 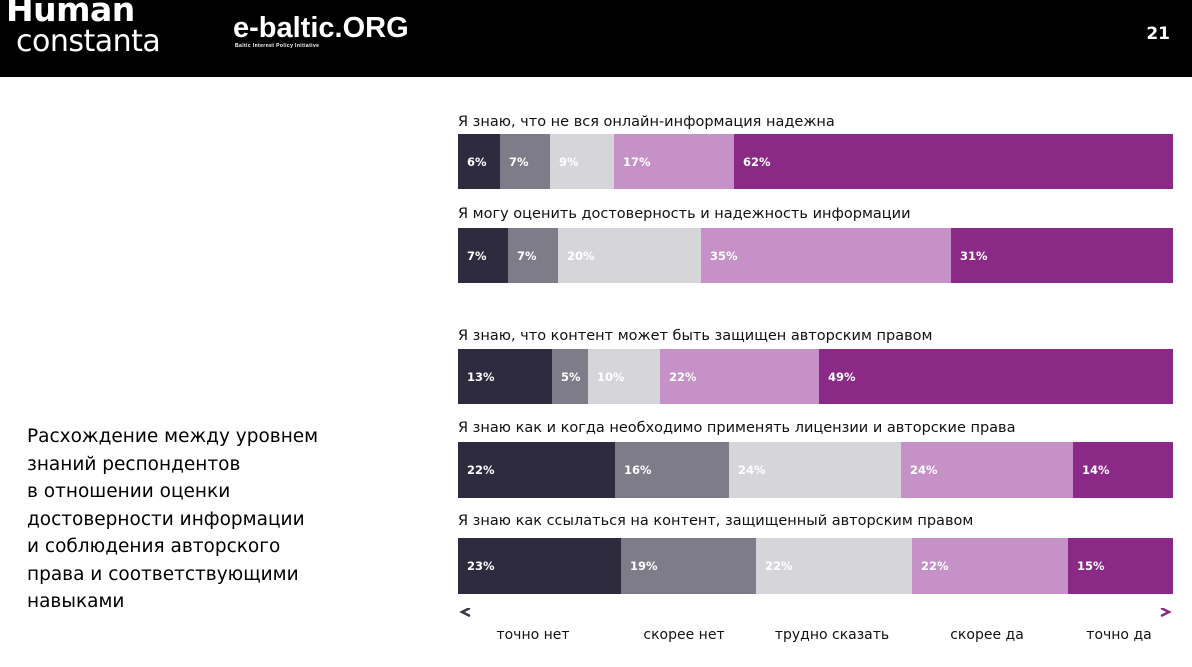 What do you see at coordinates (582, 161) in the screenshot?
I see `bar-segment: 9%` at bounding box center [582, 161].